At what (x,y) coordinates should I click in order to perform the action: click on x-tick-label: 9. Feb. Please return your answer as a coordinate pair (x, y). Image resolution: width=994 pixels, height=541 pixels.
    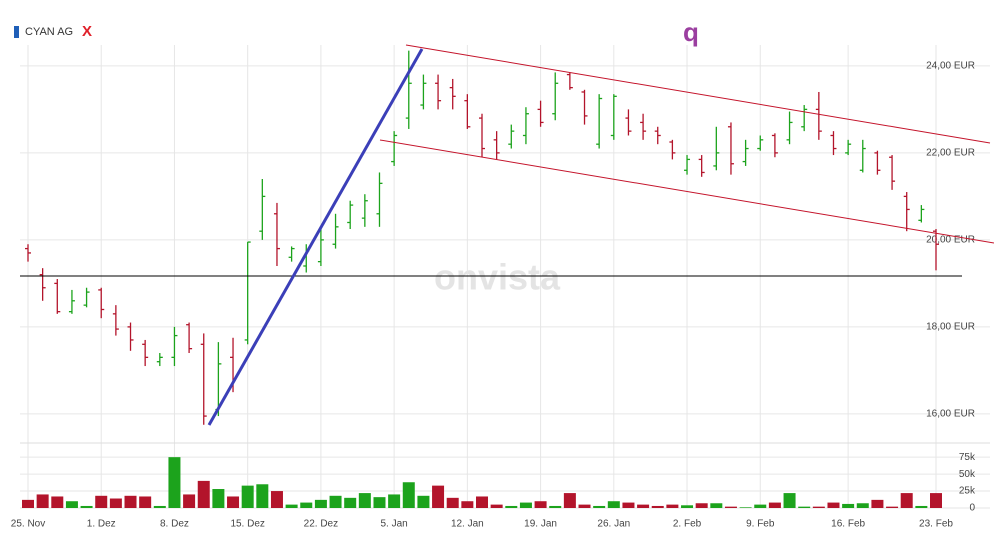
    Looking at the image, I should click on (760, 524).